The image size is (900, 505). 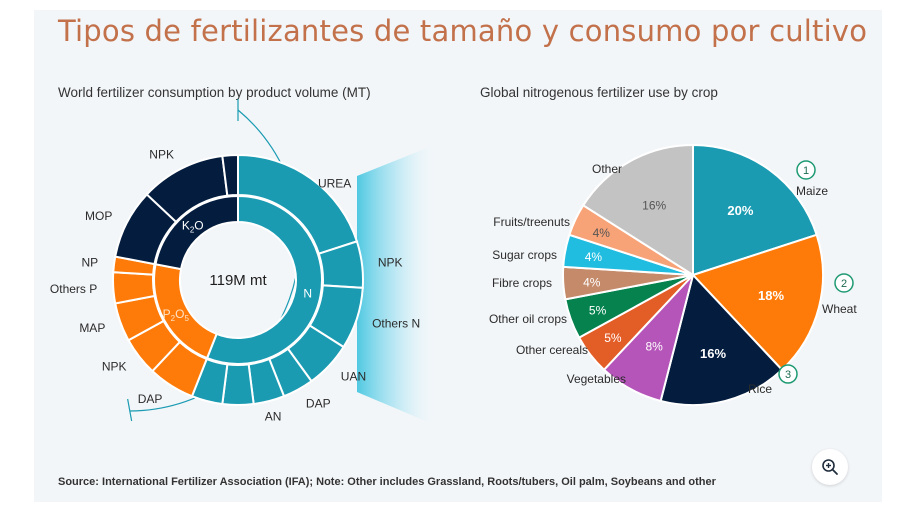 I want to click on pie-label-sugar-crops: Sugar crops, so click(x=524, y=255).